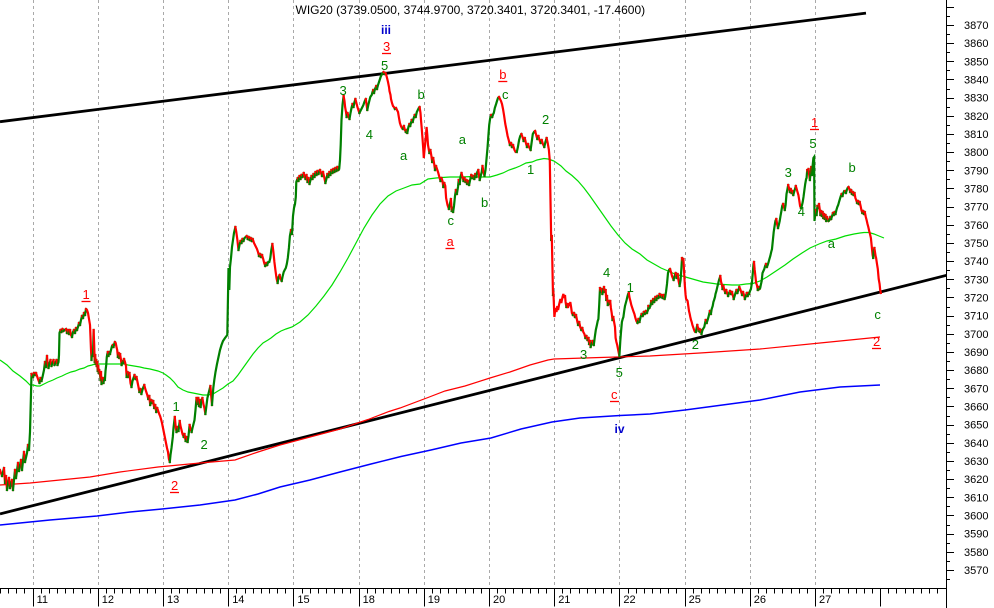 The image size is (994, 608). Describe the element at coordinates (976, 226) in the screenshot. I see `svg-text: 3760` at that location.